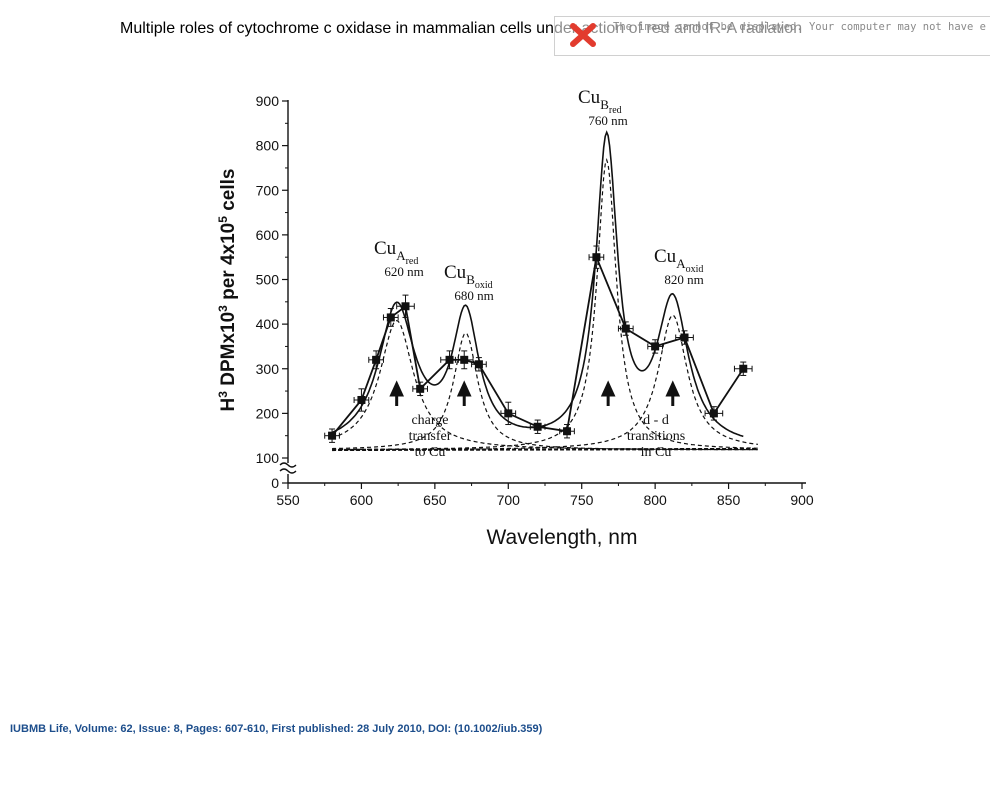  What do you see at coordinates (228, 351) in the screenshot?
I see `y-label-mid: DPMx10` at bounding box center [228, 351].